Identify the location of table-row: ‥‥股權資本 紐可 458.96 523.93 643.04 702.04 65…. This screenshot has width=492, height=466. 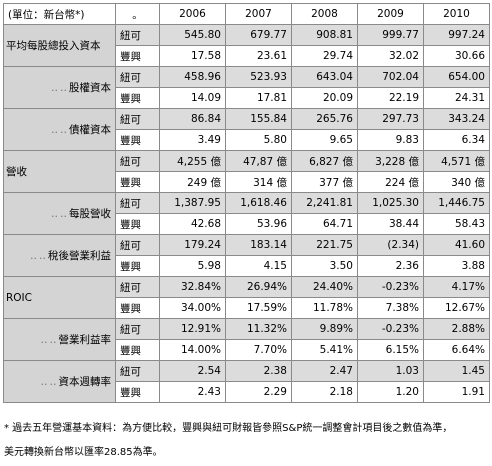
(246, 87).